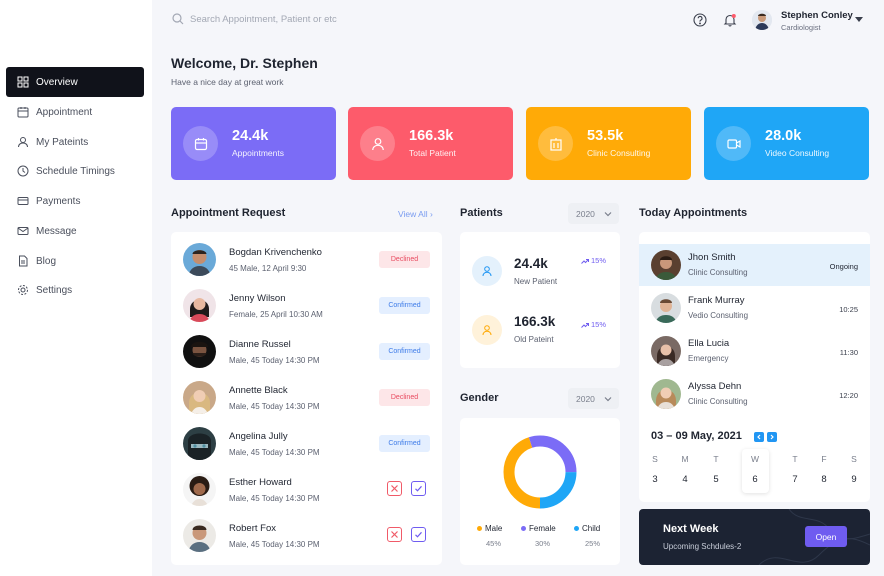 Image resolution: width=884 pixels, height=576 pixels. Describe the element at coordinates (733, 143) in the screenshot. I see `video-icon` at that location.